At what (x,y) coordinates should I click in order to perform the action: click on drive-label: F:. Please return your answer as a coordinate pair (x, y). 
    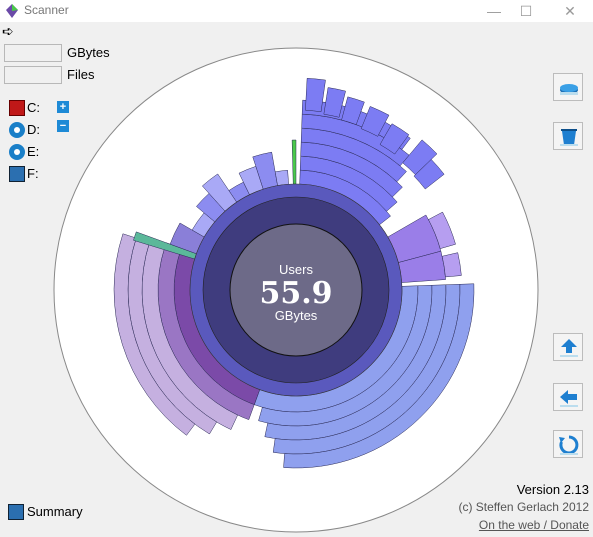
    Looking at the image, I should click on (33, 173).